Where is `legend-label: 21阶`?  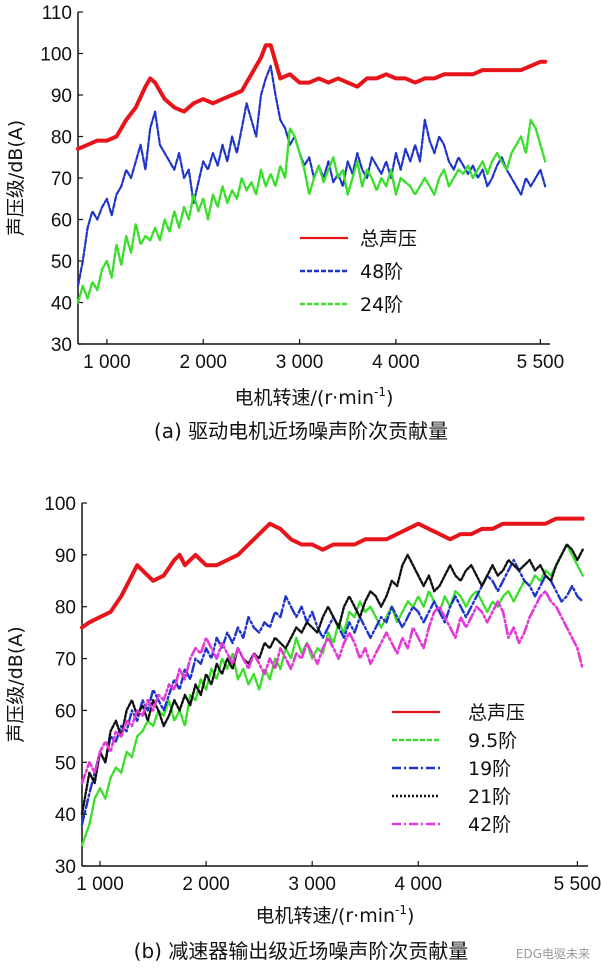 legend-label: 21阶 is located at coordinates (489, 797).